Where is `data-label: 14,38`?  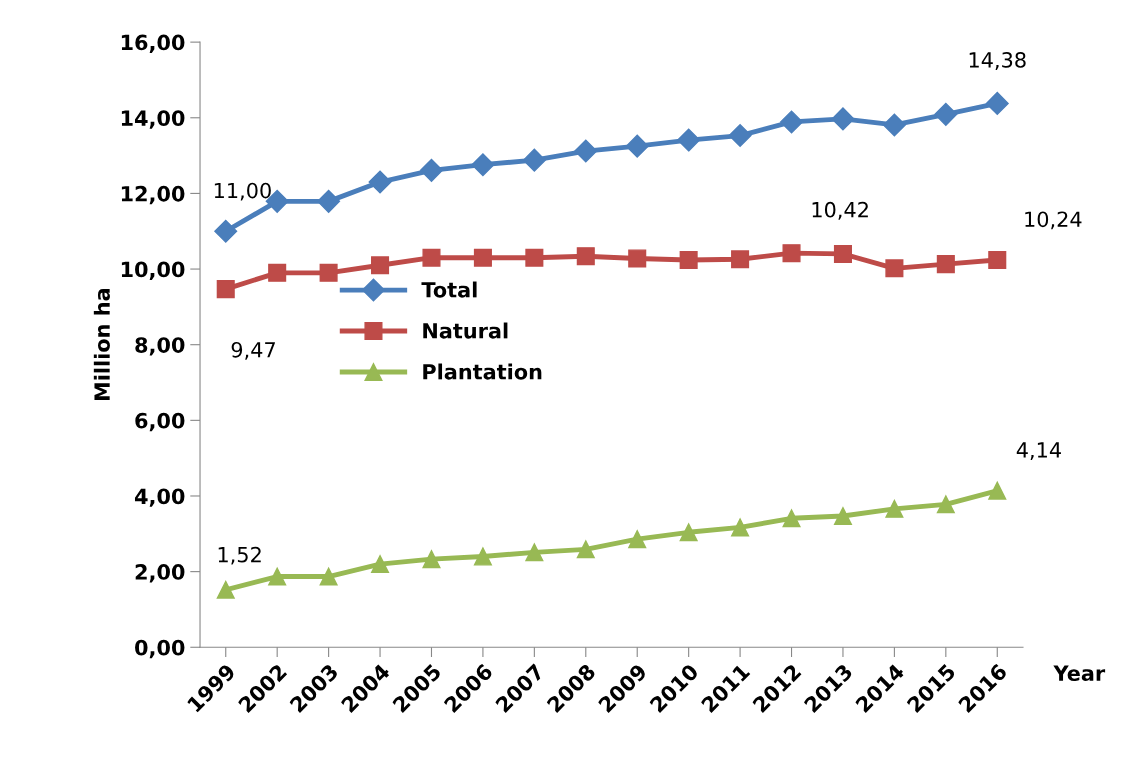 data-label: 14,38 is located at coordinates (997, 61).